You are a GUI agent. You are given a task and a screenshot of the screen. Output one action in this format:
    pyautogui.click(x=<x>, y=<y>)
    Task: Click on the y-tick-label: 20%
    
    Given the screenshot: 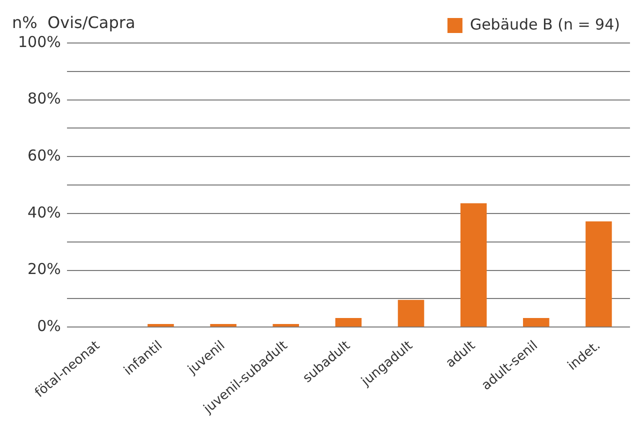 What is the action you would take?
    pyautogui.click(x=44, y=269)
    